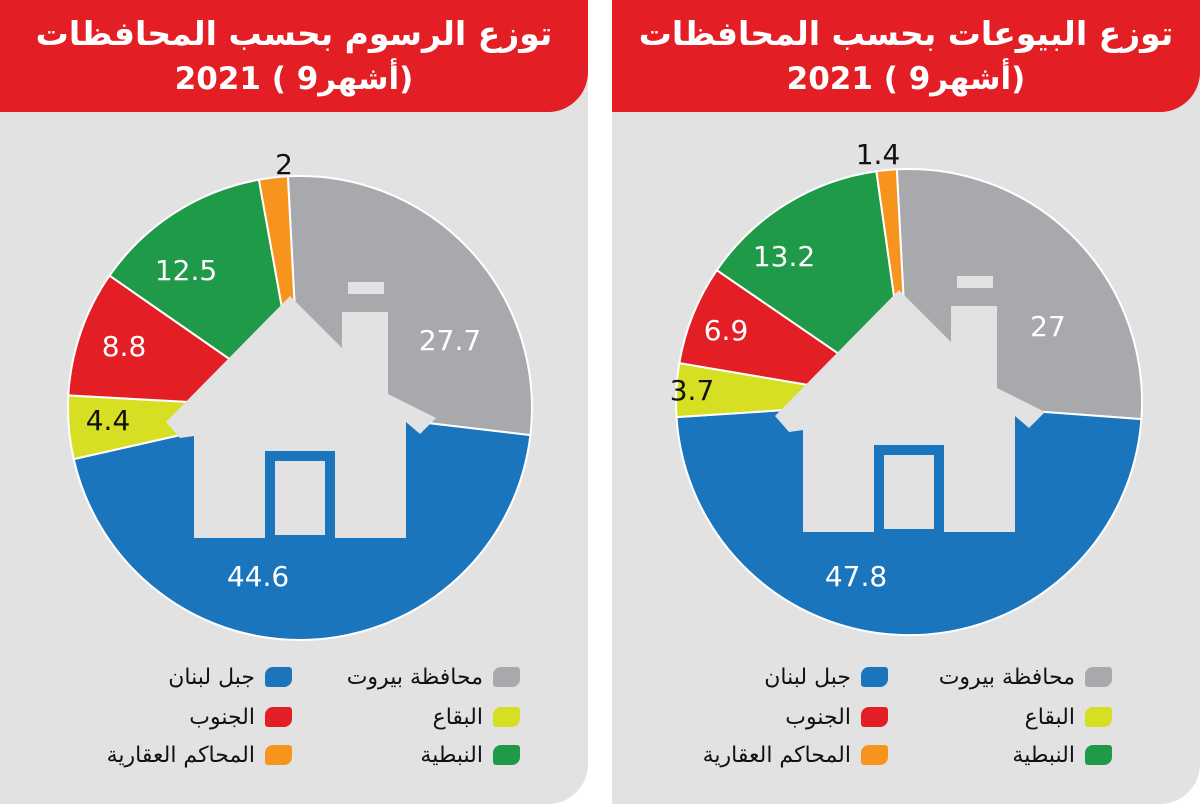  I want to click on value-label: 27, so click(1048, 326).